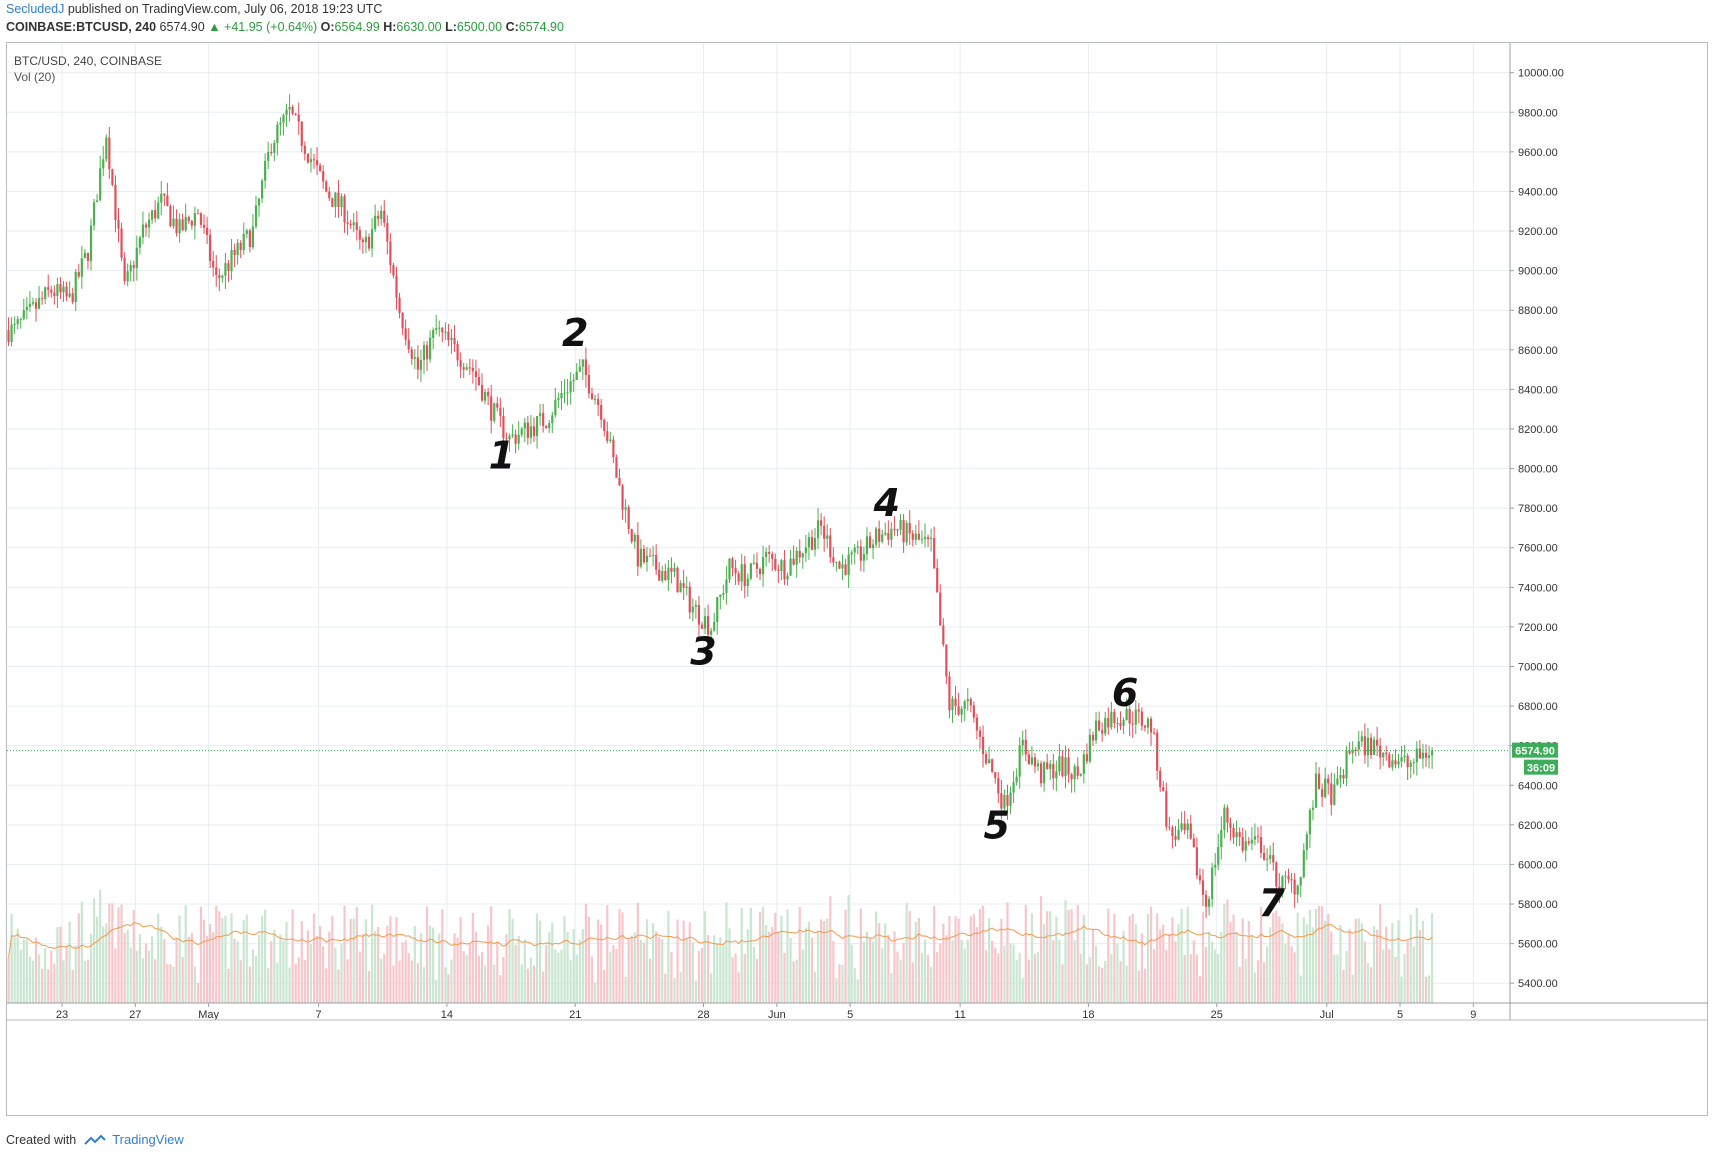 This screenshot has height=1155, width=1716. What do you see at coordinates (34, 77) in the screenshot?
I see `volume-title: Vol (20)` at bounding box center [34, 77].